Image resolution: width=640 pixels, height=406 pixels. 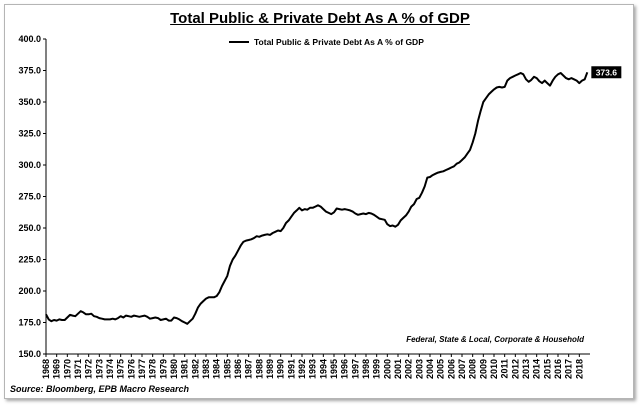 I want to click on y-tick-label: 225.0, so click(x=29, y=260).